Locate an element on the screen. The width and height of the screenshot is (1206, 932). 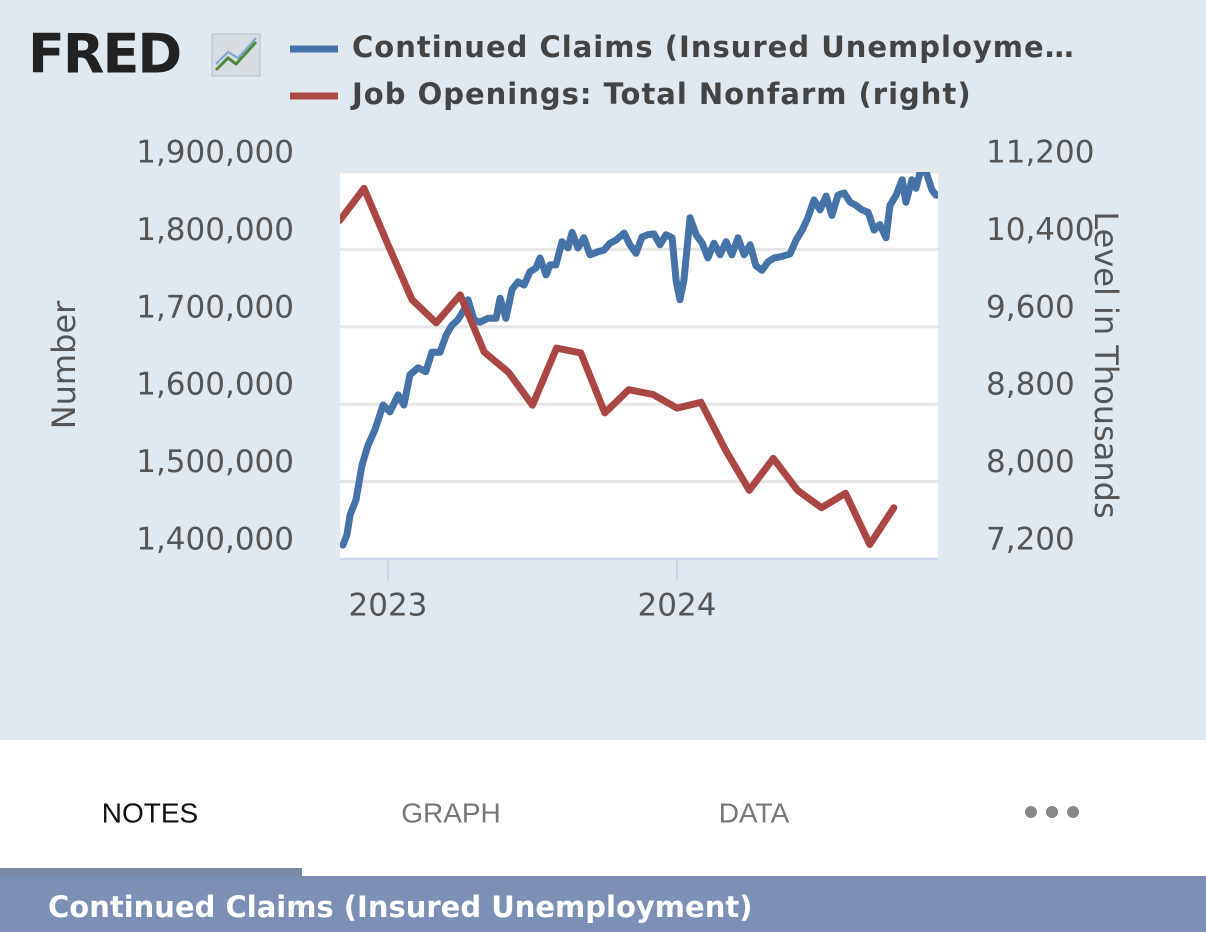
y2-tick-label: 9,600 is located at coordinates (1030, 307).